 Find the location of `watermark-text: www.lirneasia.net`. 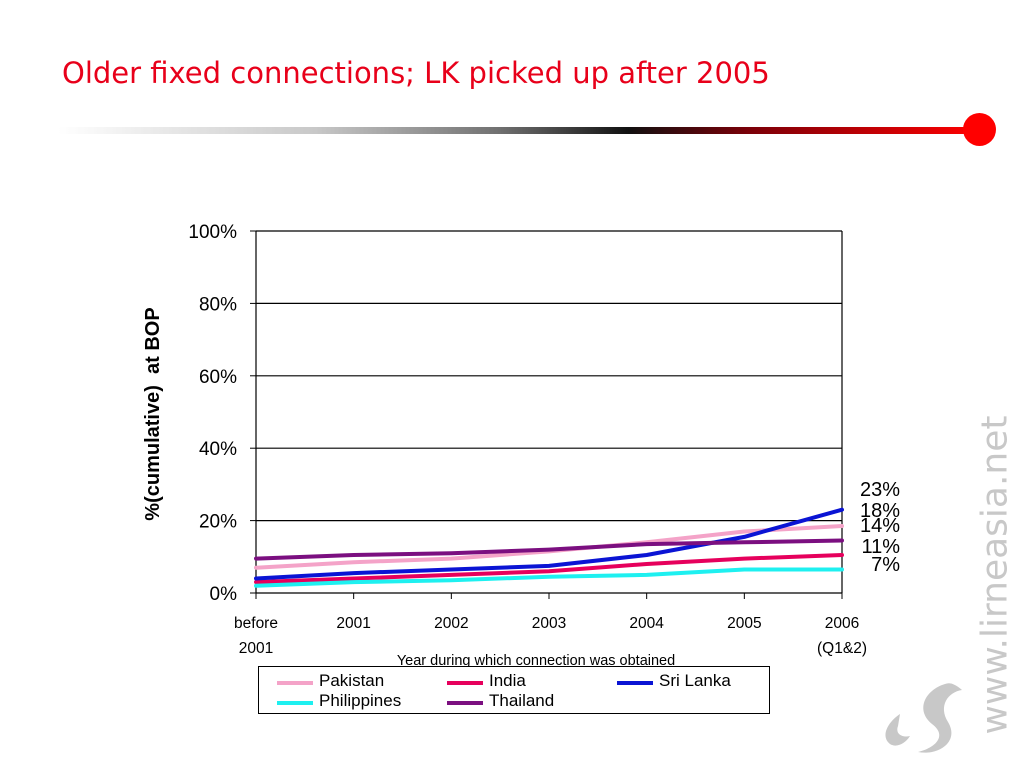

watermark-text: www.lirneasia.net is located at coordinates (995, 575).